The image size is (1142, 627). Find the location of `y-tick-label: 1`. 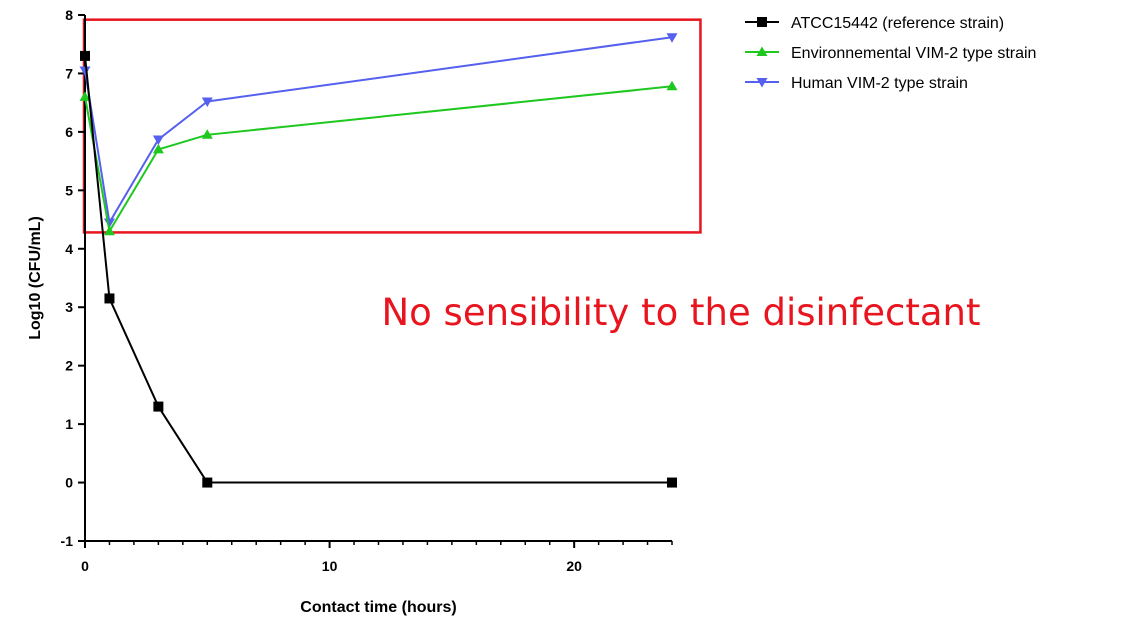

y-tick-label: 1 is located at coordinates (69, 424).